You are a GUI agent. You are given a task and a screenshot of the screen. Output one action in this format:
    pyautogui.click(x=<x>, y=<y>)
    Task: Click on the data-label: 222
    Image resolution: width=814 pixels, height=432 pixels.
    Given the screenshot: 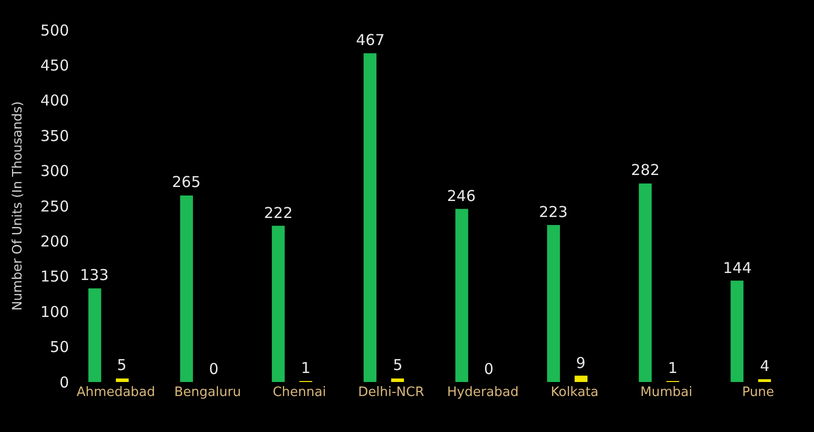 What is the action you would take?
    pyautogui.click(x=278, y=213)
    